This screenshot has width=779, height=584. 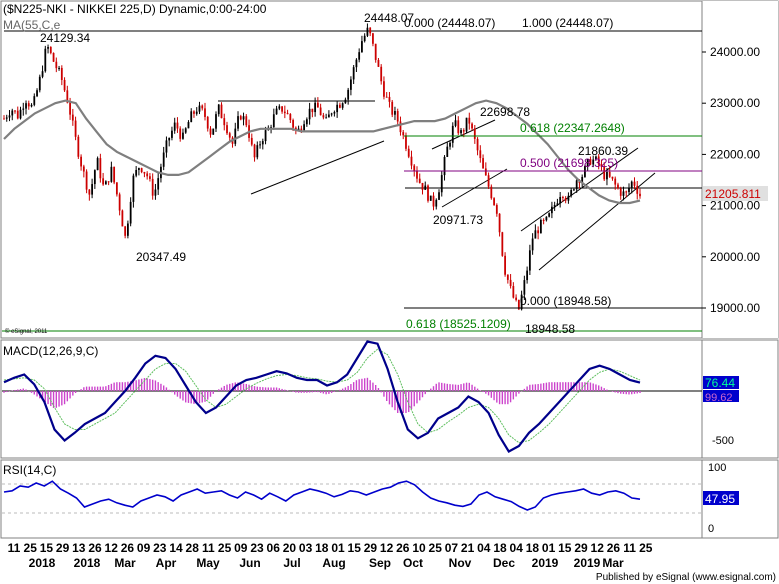 I want to click on price-tick-label: 19000.00, so click(x=735, y=308).